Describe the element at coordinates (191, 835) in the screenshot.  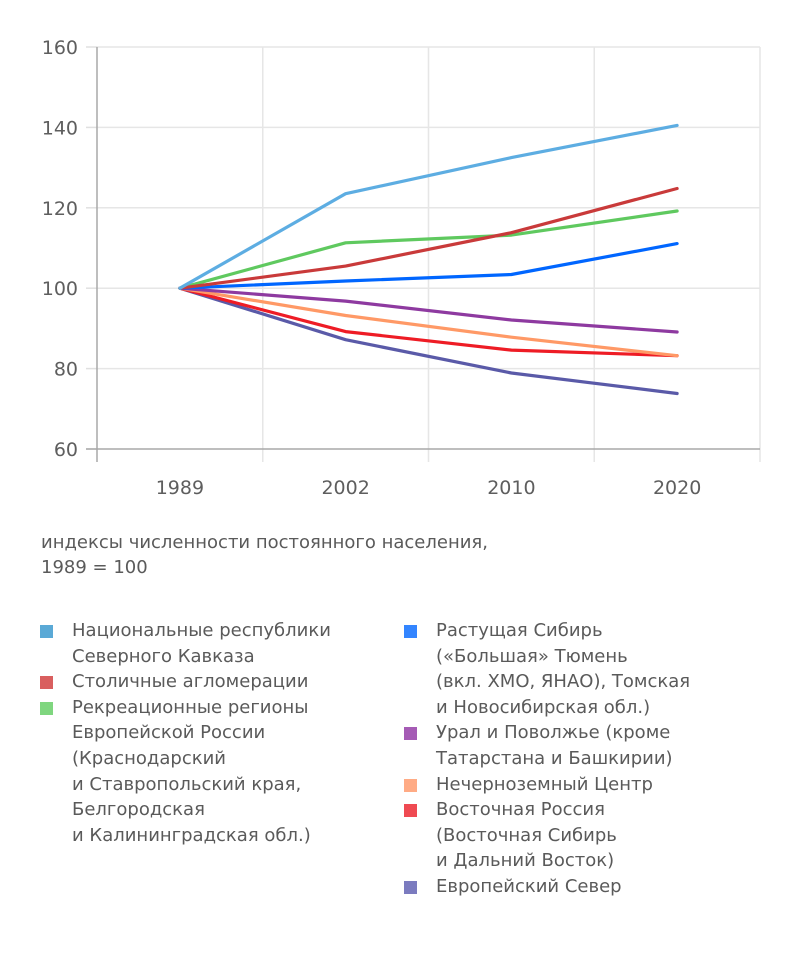
I see `legend-label: и Калининградская обл.)` at that location.